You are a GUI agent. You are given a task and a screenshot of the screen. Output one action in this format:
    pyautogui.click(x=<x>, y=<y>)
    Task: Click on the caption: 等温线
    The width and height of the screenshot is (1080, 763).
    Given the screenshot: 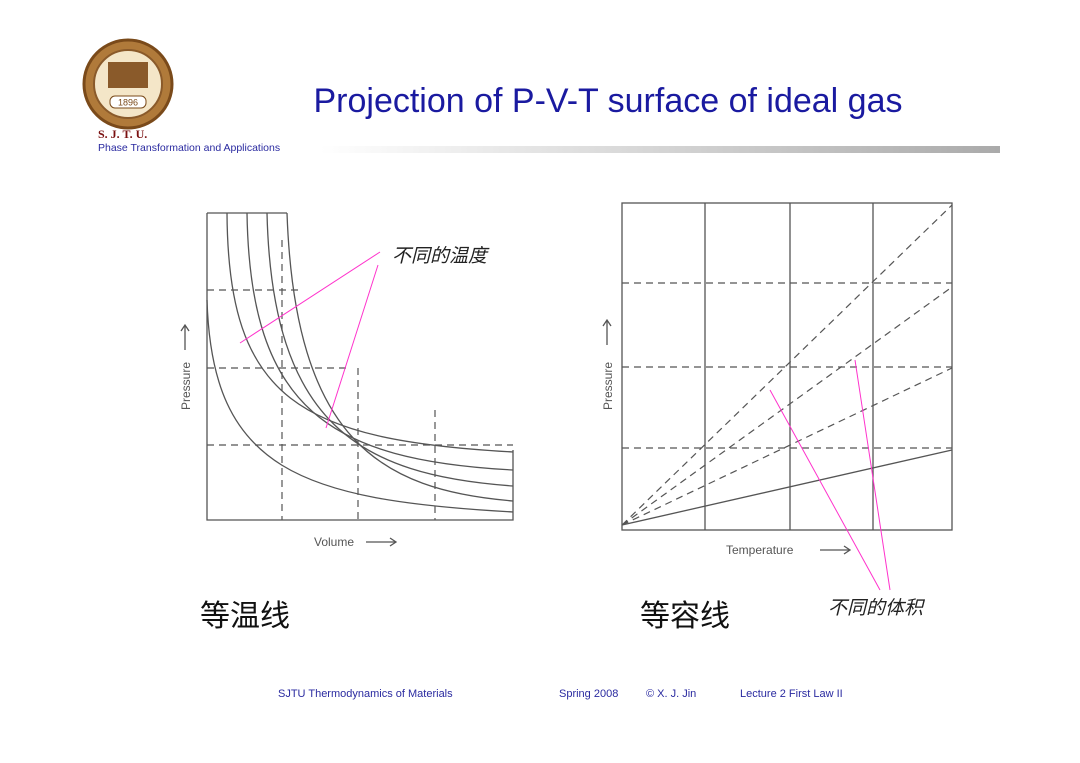 What is the action you would take?
    pyautogui.click(x=245, y=616)
    